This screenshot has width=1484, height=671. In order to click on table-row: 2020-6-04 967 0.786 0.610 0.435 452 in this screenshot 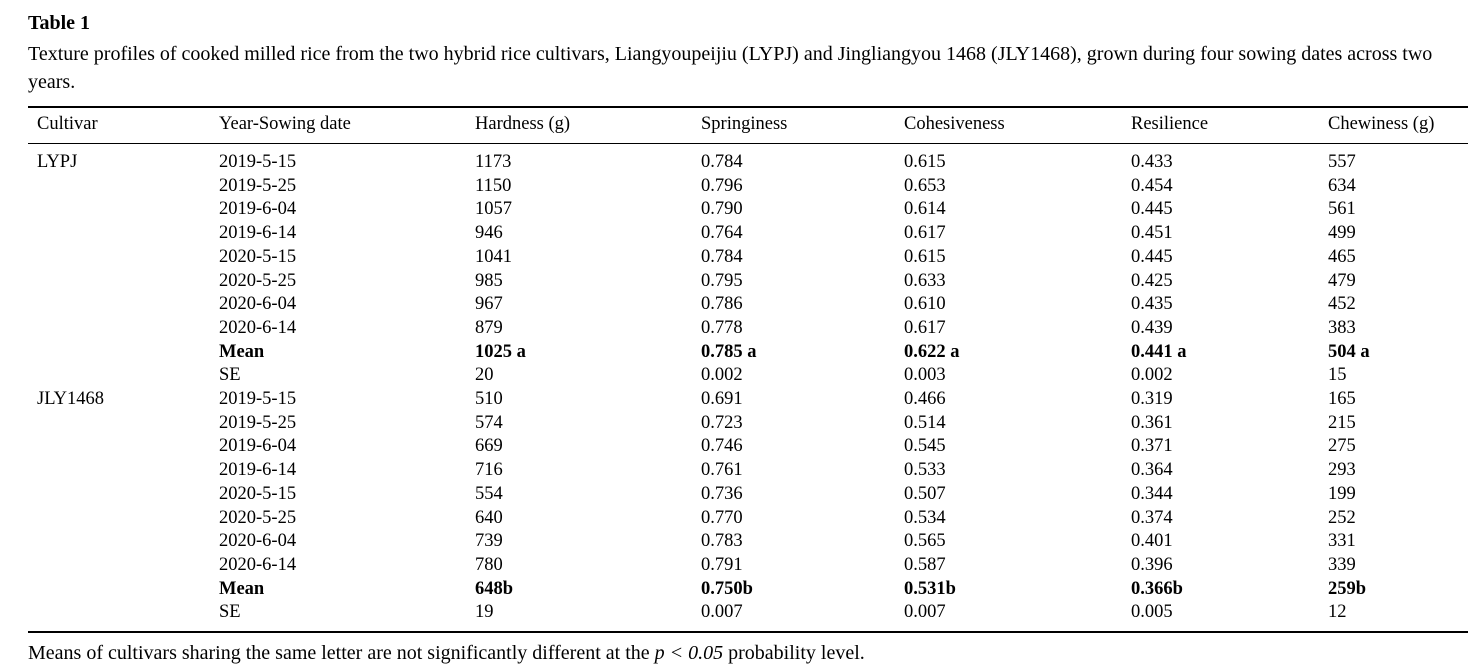, I will do `click(748, 305)`.